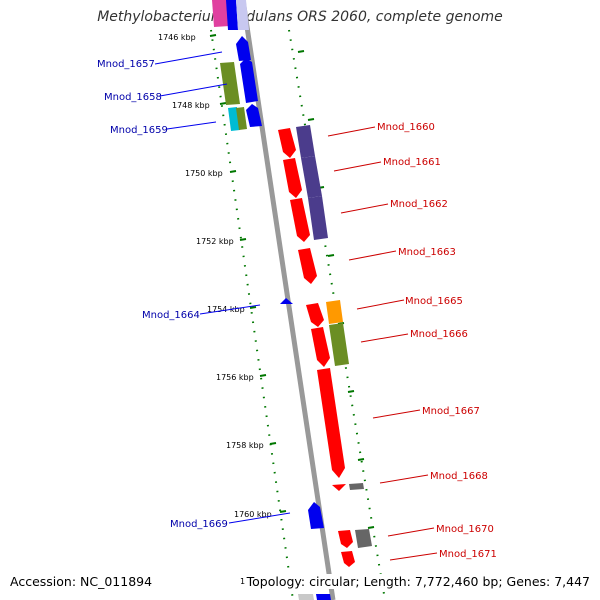 The height and width of the screenshot is (600, 600). I want to click on gene-label-right: Mnod_1668, so click(459, 476).